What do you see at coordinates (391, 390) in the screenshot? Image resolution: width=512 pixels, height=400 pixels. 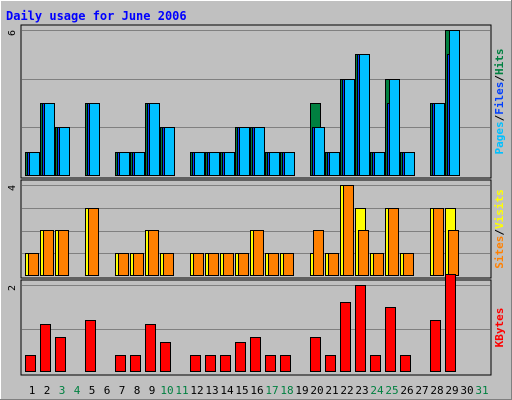 I see `day-label-25: 25` at bounding box center [391, 390].